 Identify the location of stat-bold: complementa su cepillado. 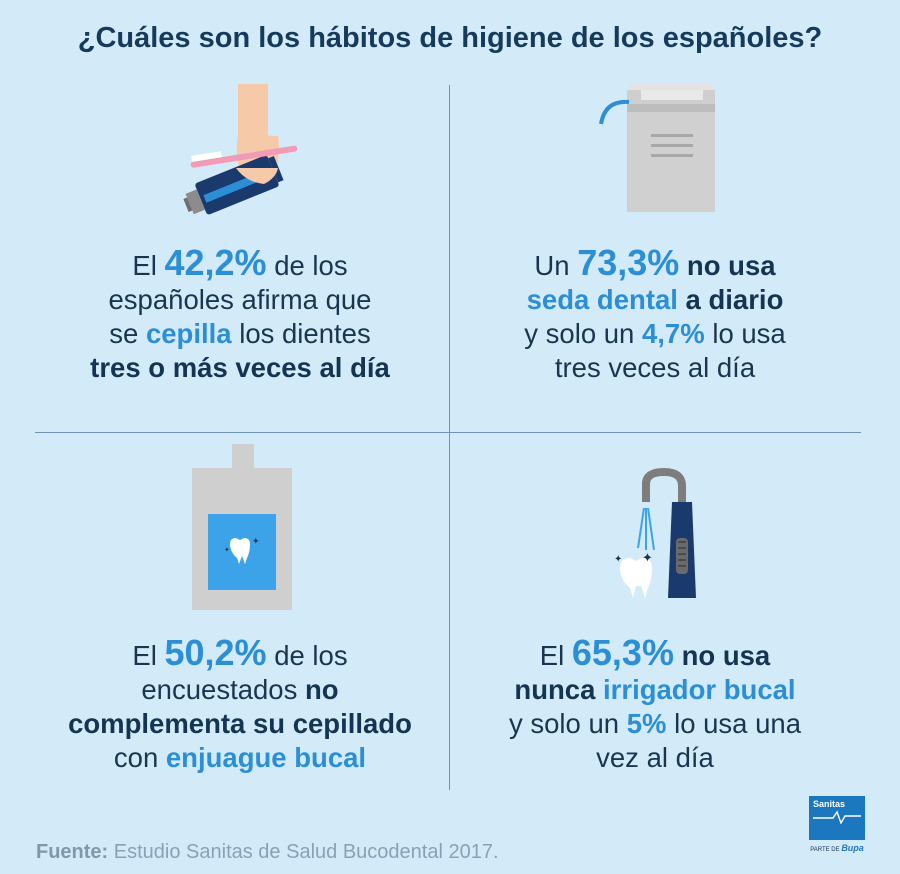
(240, 723).